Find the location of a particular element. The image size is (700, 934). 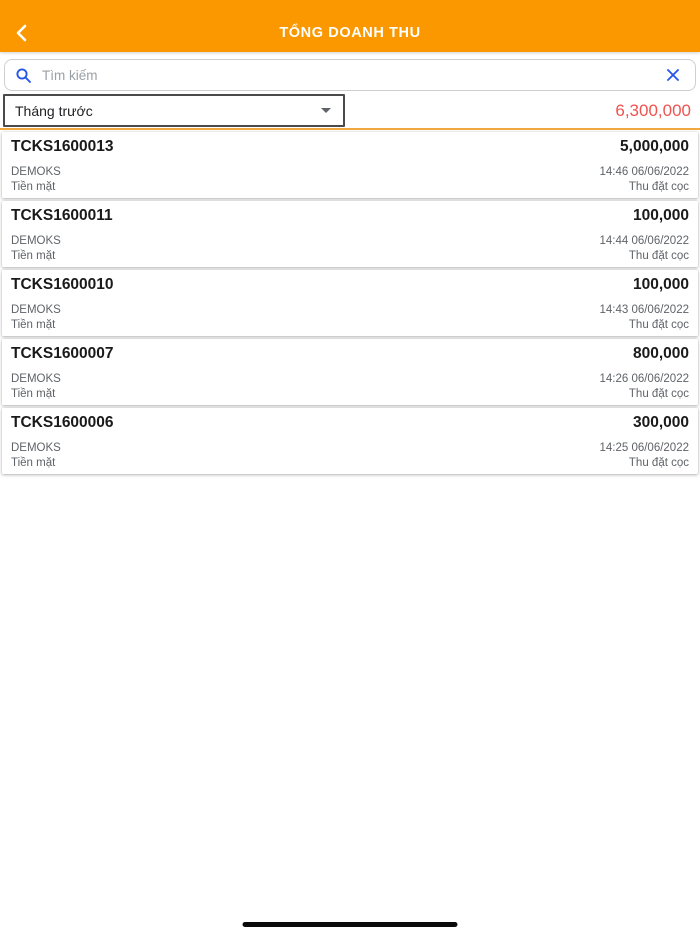

back-button is located at coordinates (22, 33).